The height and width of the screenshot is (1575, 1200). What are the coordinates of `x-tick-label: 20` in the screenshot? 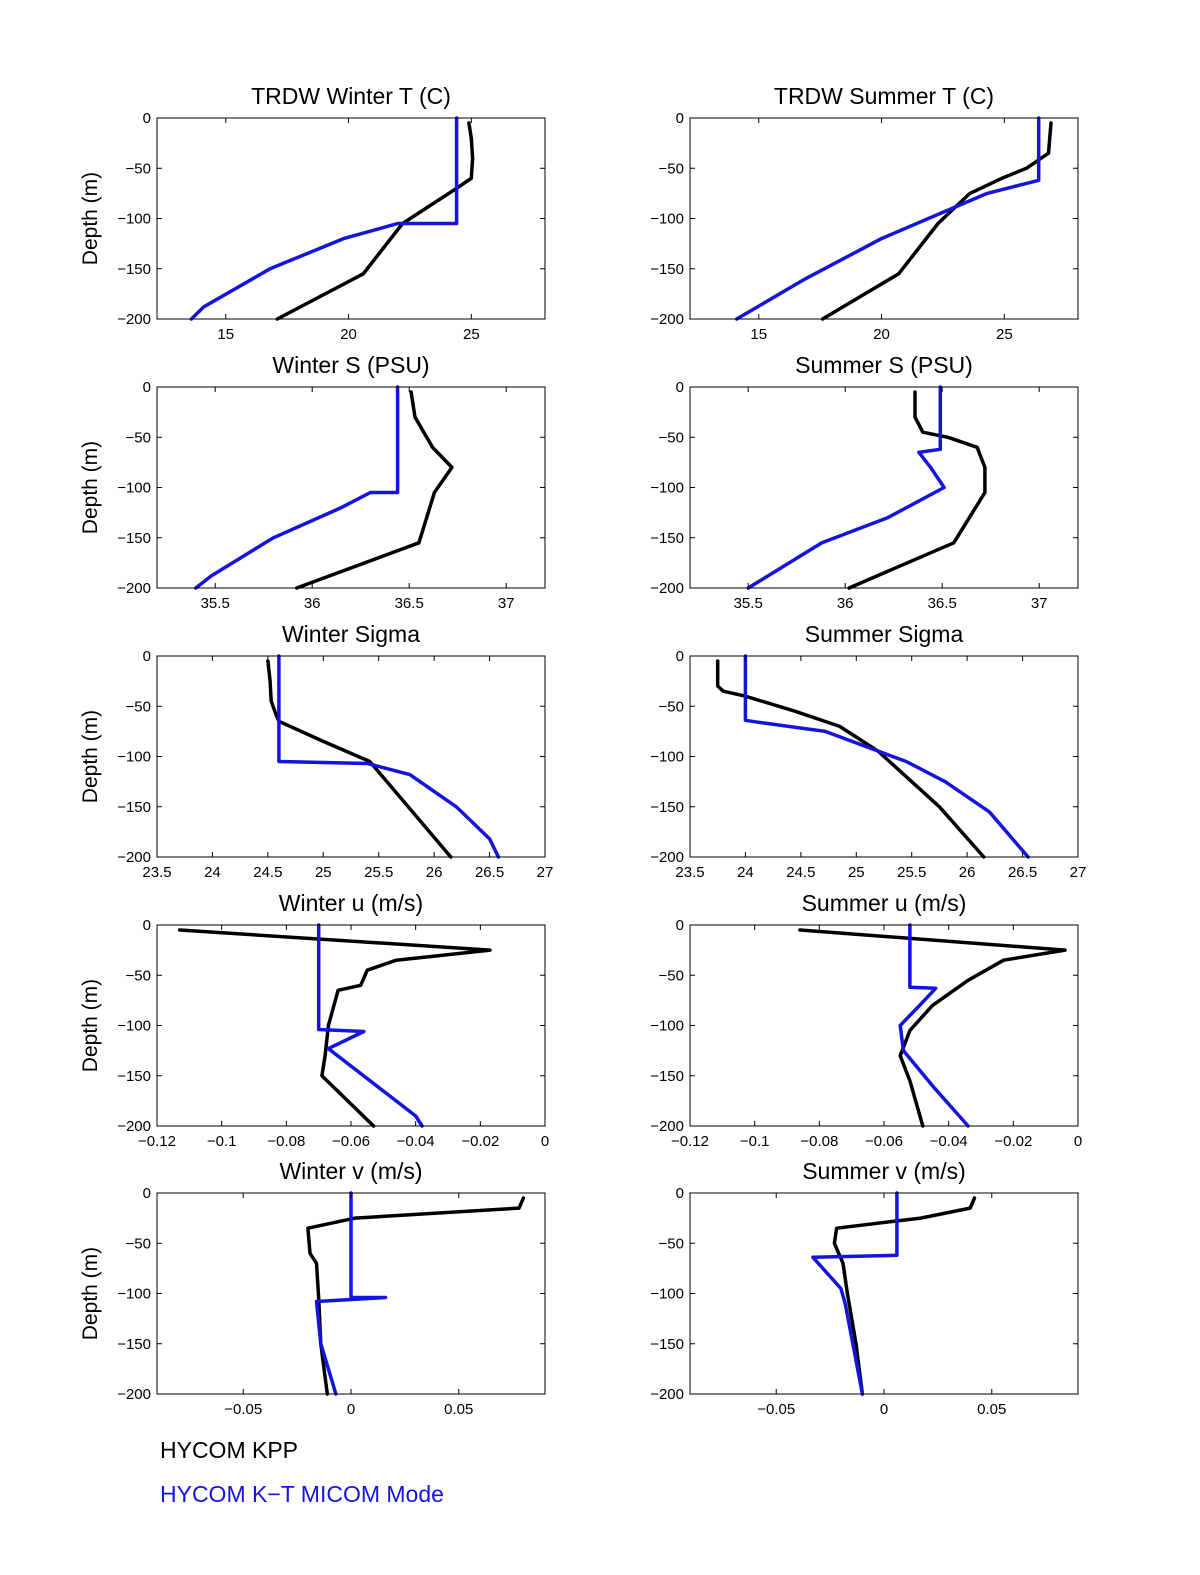 It's located at (881, 334).